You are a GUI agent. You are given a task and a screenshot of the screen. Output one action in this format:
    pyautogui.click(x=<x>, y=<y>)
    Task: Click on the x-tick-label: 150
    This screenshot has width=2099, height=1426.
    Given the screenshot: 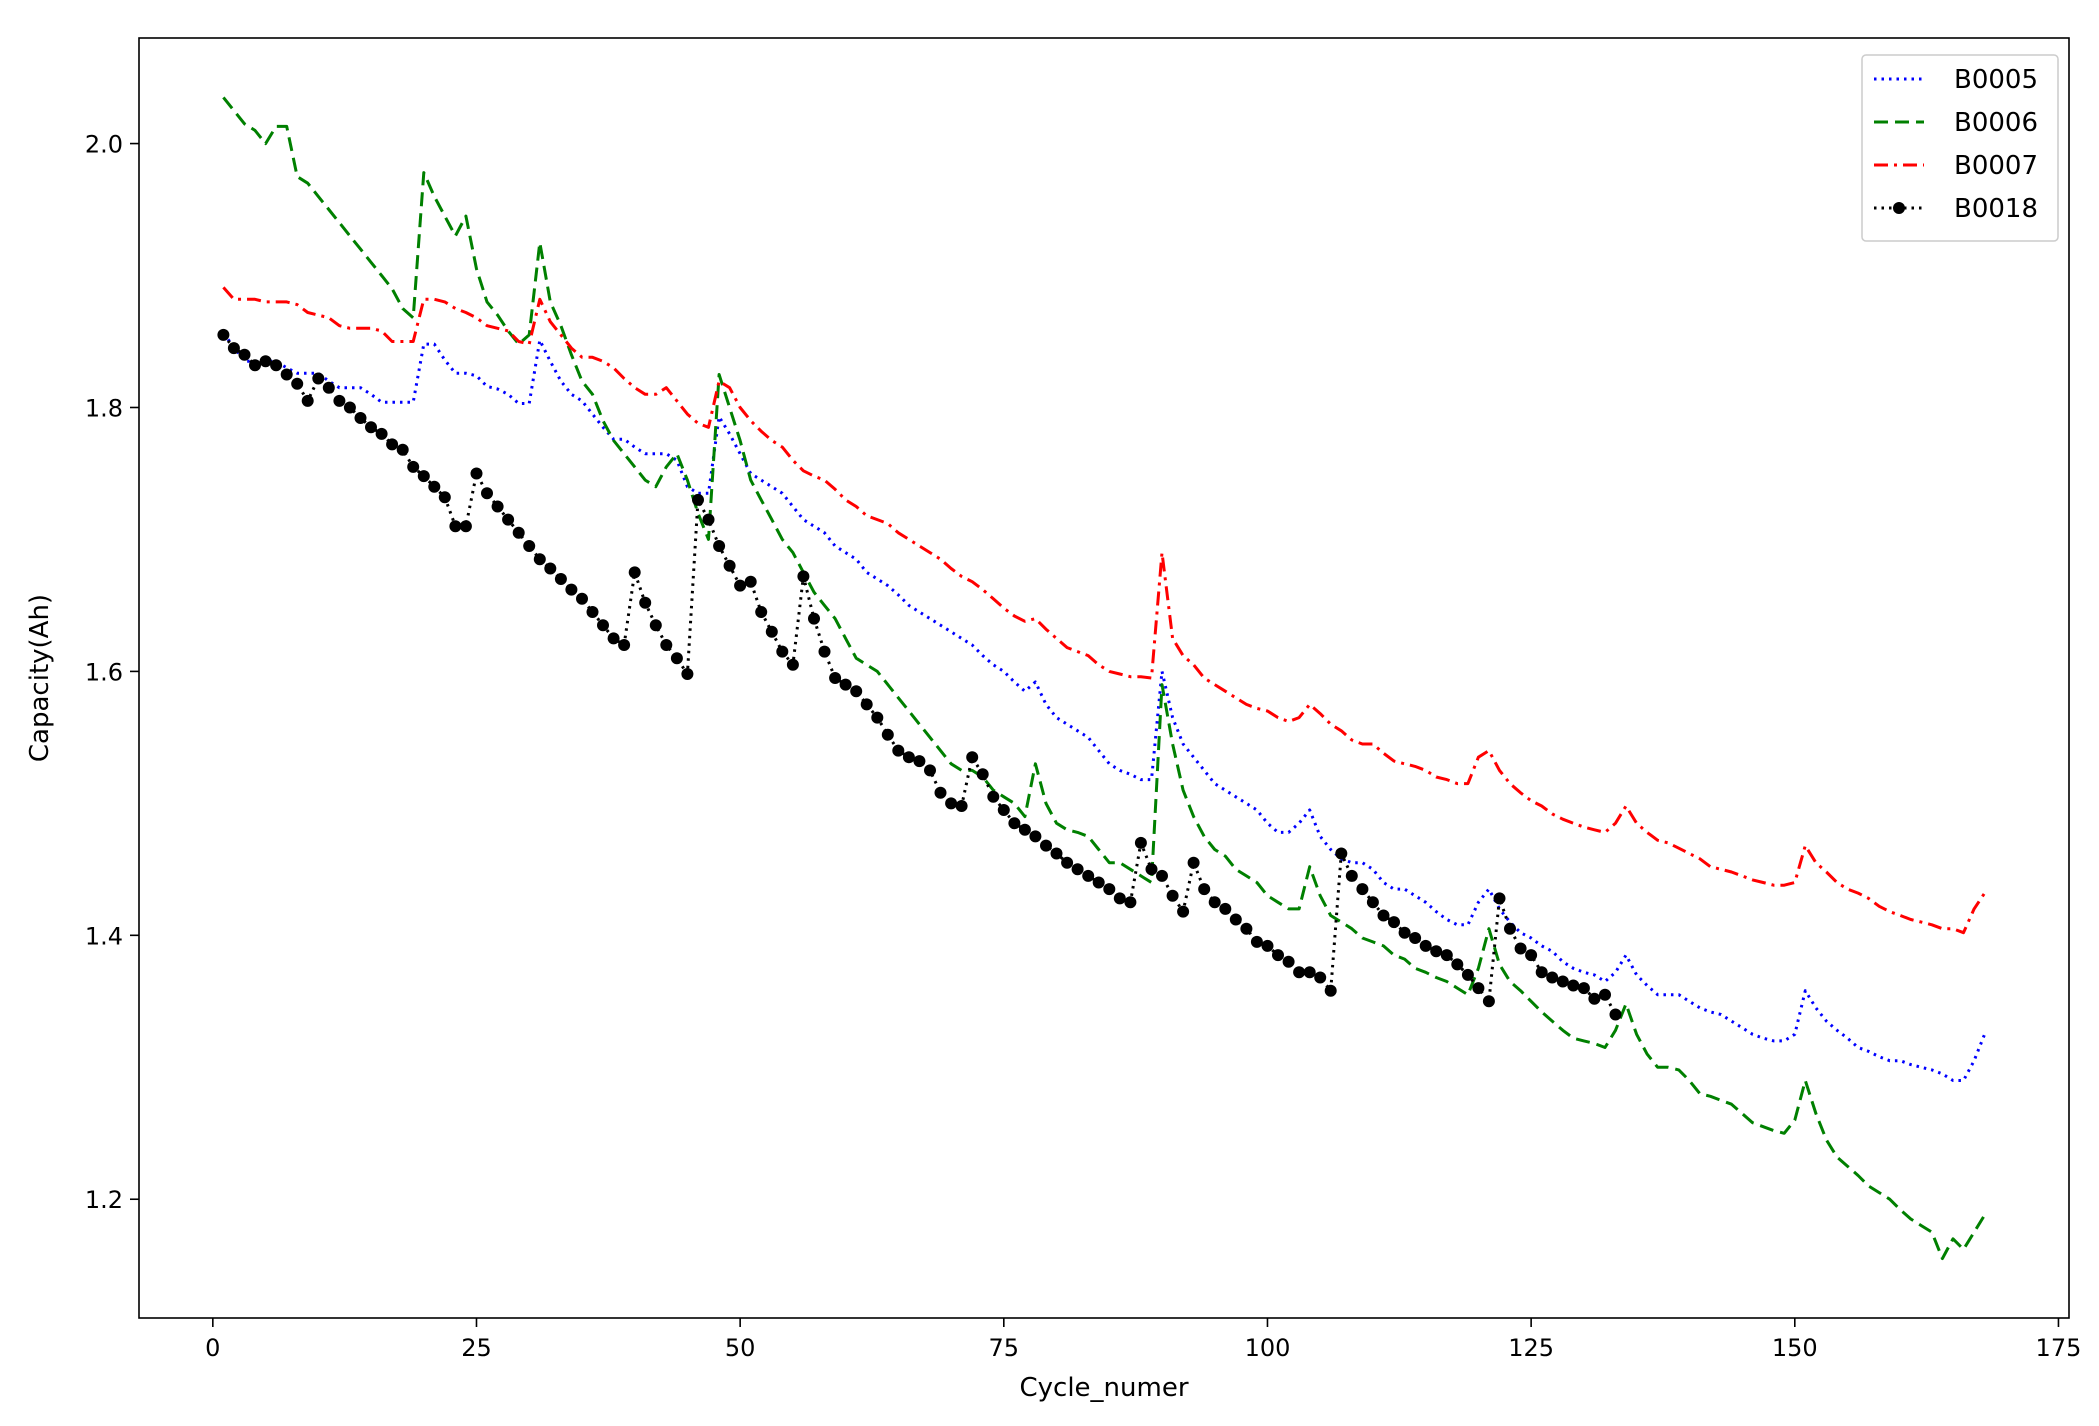 What is the action you would take?
    pyautogui.click(x=1795, y=1348)
    